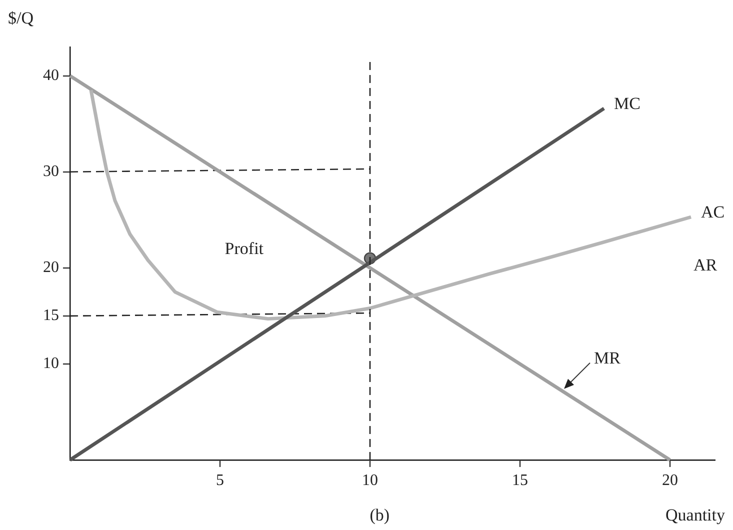 The height and width of the screenshot is (530, 733). What do you see at coordinates (21, 18) in the screenshot?
I see `y-axis-title: $/Q` at bounding box center [21, 18].